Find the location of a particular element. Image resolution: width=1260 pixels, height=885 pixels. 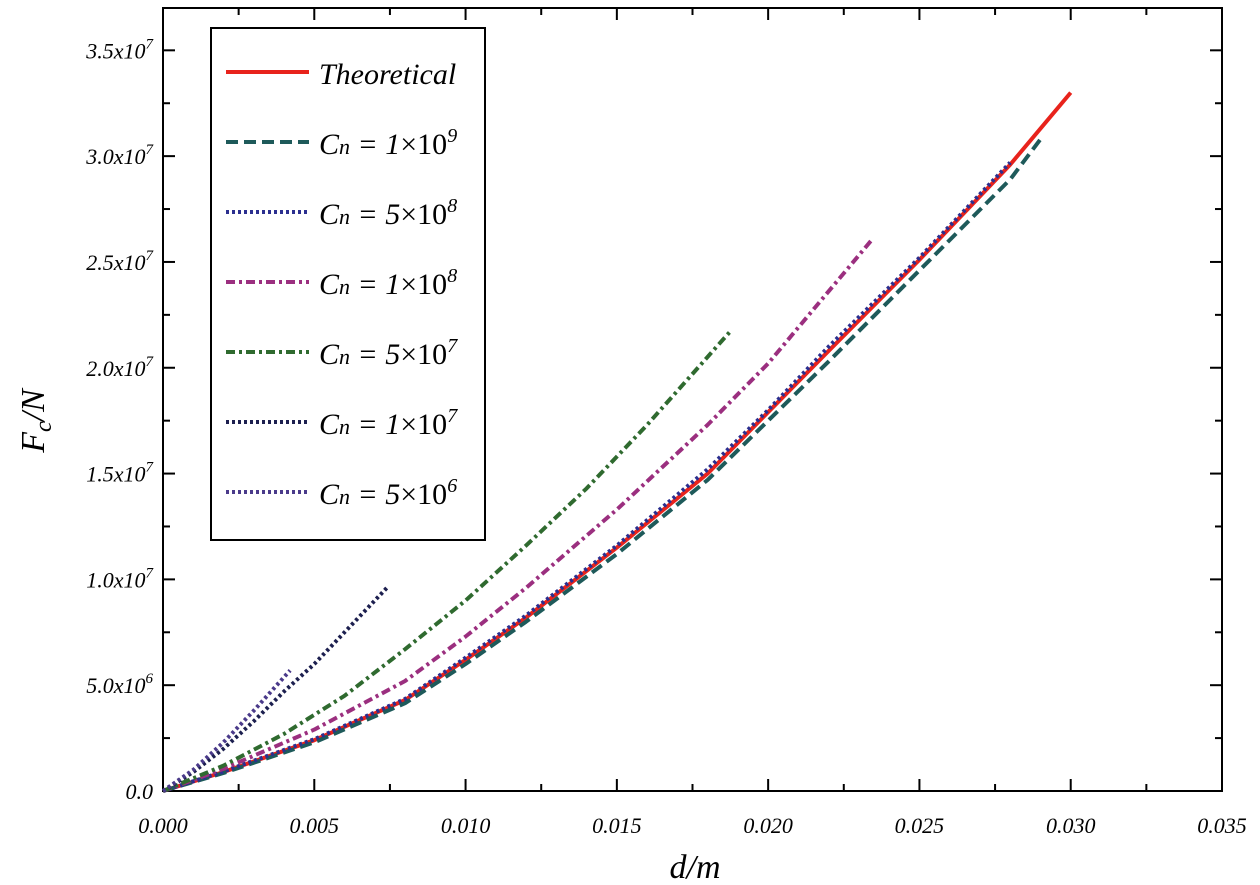

legend-box is located at coordinates (348, 284).